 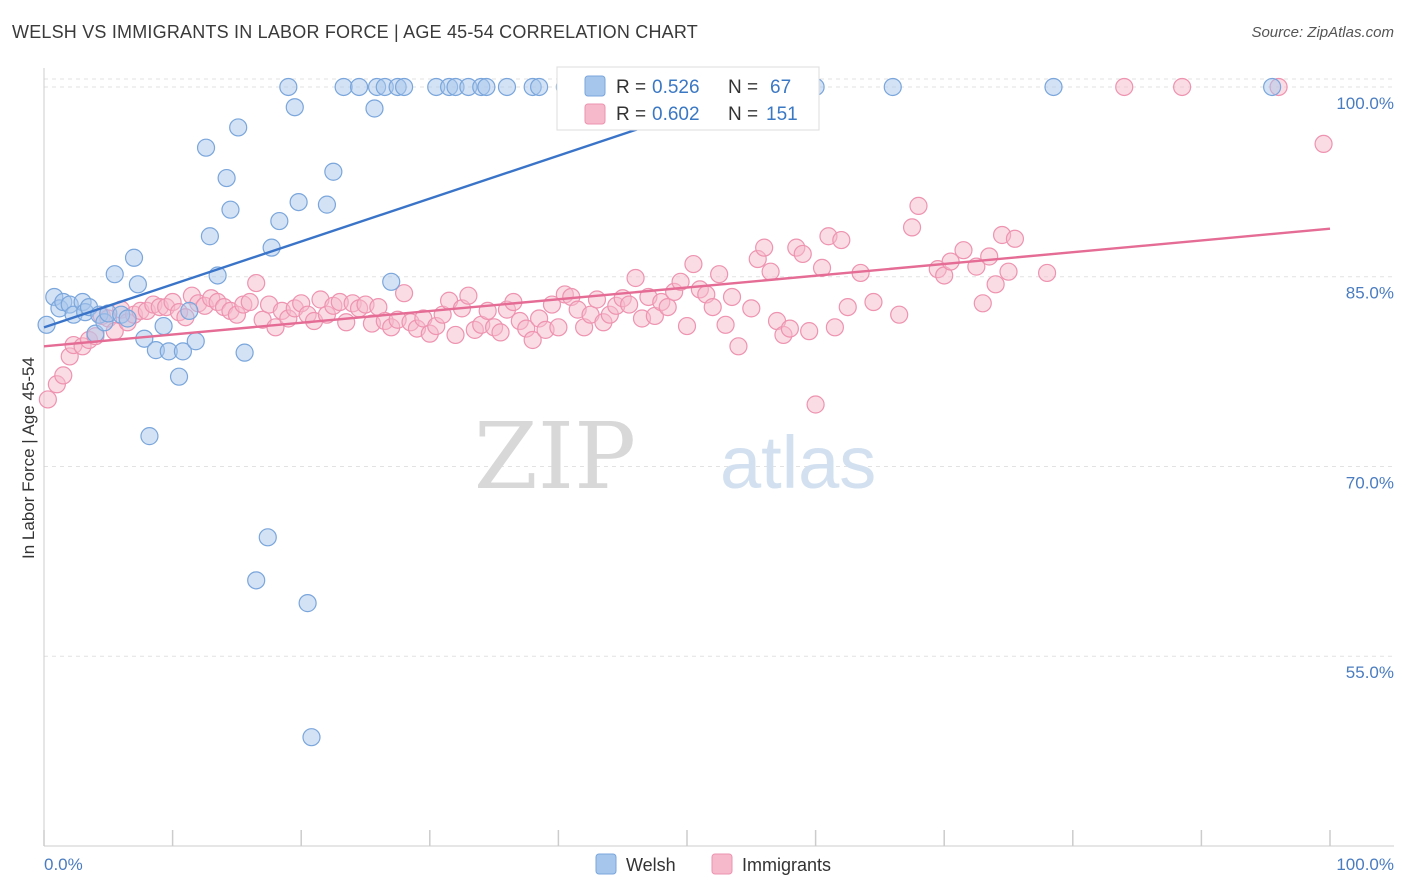 What do you see at coordinates (595, 86) in the screenshot?
I see `legend-swatch-welsh` at bounding box center [595, 86].